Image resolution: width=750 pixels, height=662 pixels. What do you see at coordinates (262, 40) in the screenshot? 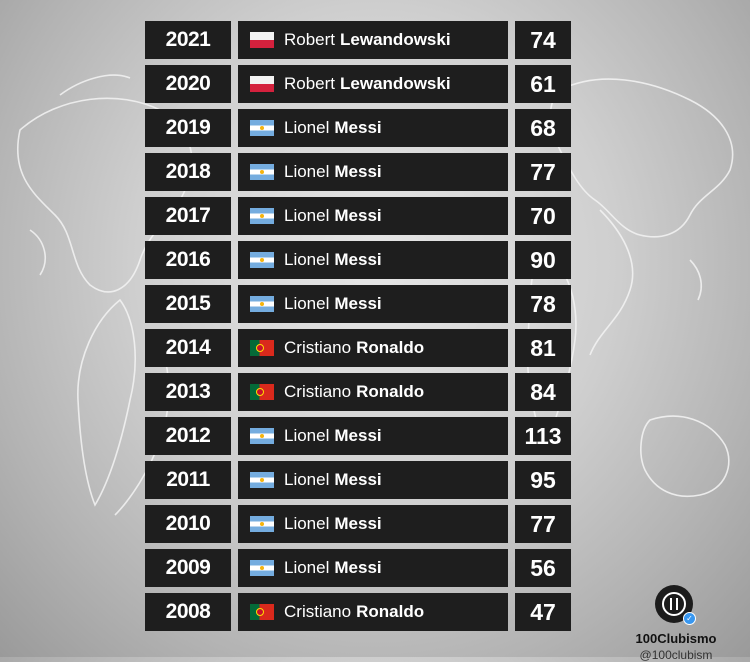
I see `poland-flag-icon` at bounding box center [262, 40].